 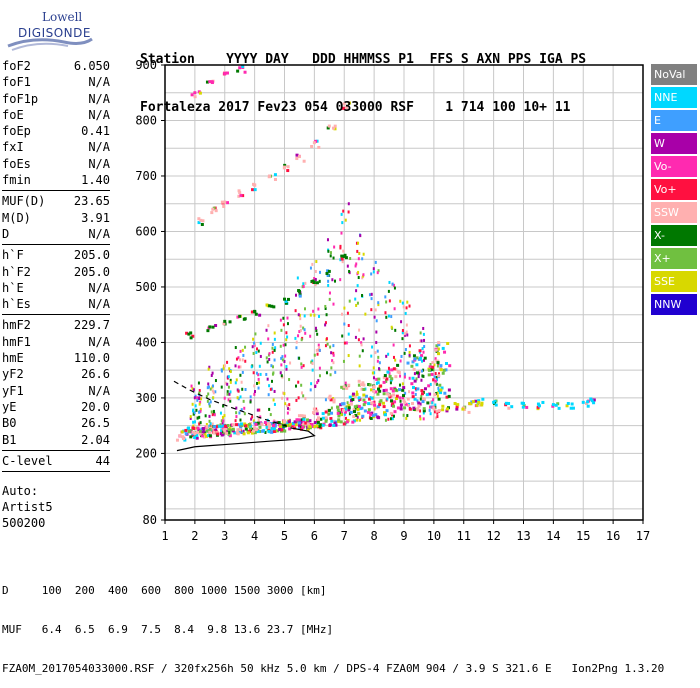 I want to click on x-tick-label: 7, so click(x=344, y=536).